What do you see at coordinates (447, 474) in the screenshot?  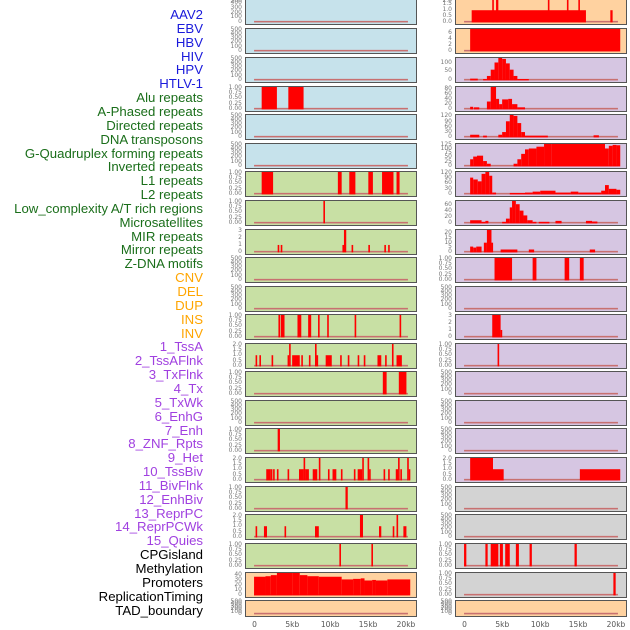 I see `y-tick-label: 0.5` at bounding box center [447, 474].